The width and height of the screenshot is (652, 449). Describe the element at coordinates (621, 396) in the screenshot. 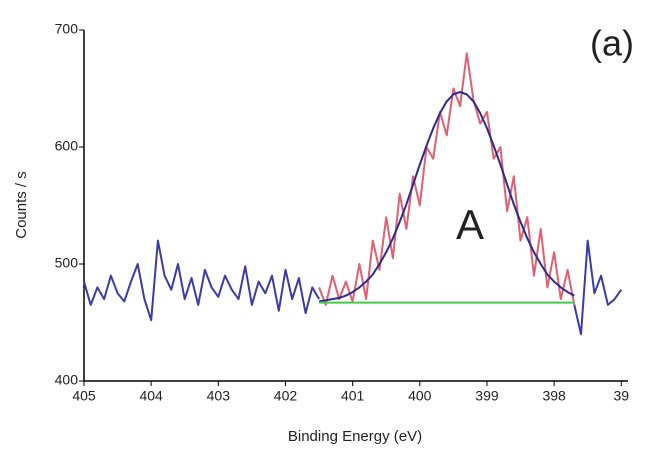

I see `x-tick-label: 39` at that location.